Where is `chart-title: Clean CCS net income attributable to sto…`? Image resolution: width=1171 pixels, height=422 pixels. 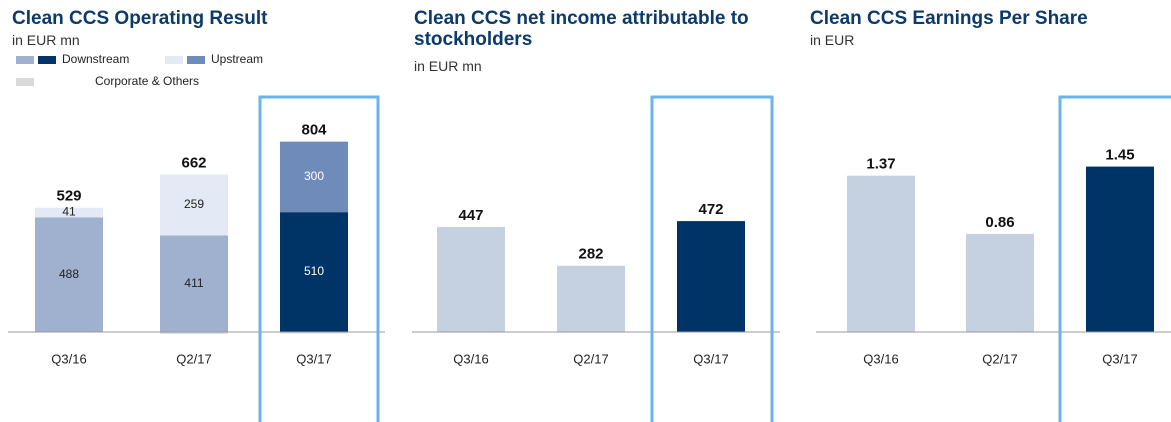 chart-title: Clean CCS net income attributable to sto… is located at coordinates (581, 29).